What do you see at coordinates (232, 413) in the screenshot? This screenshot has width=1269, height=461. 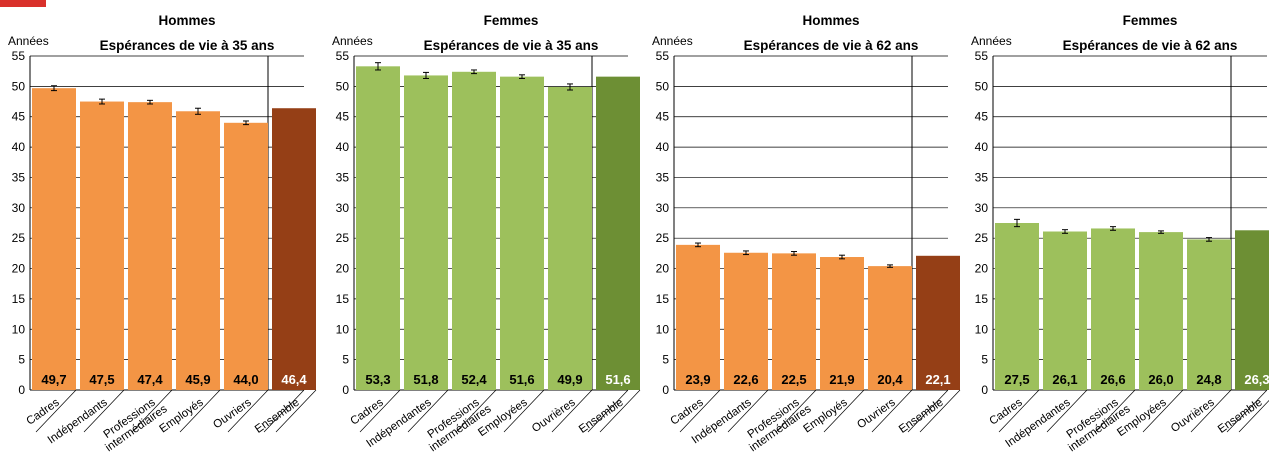 I see `category-label-5: Ouvriers` at bounding box center [232, 413].